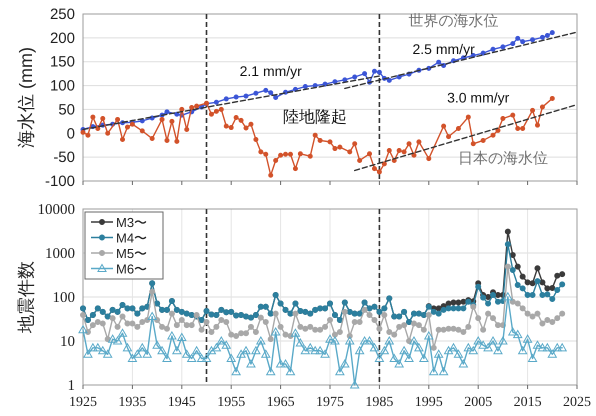 The image size is (596, 416). I want to click on y-axis-title: 海水位 (mm), so click(26, 97).